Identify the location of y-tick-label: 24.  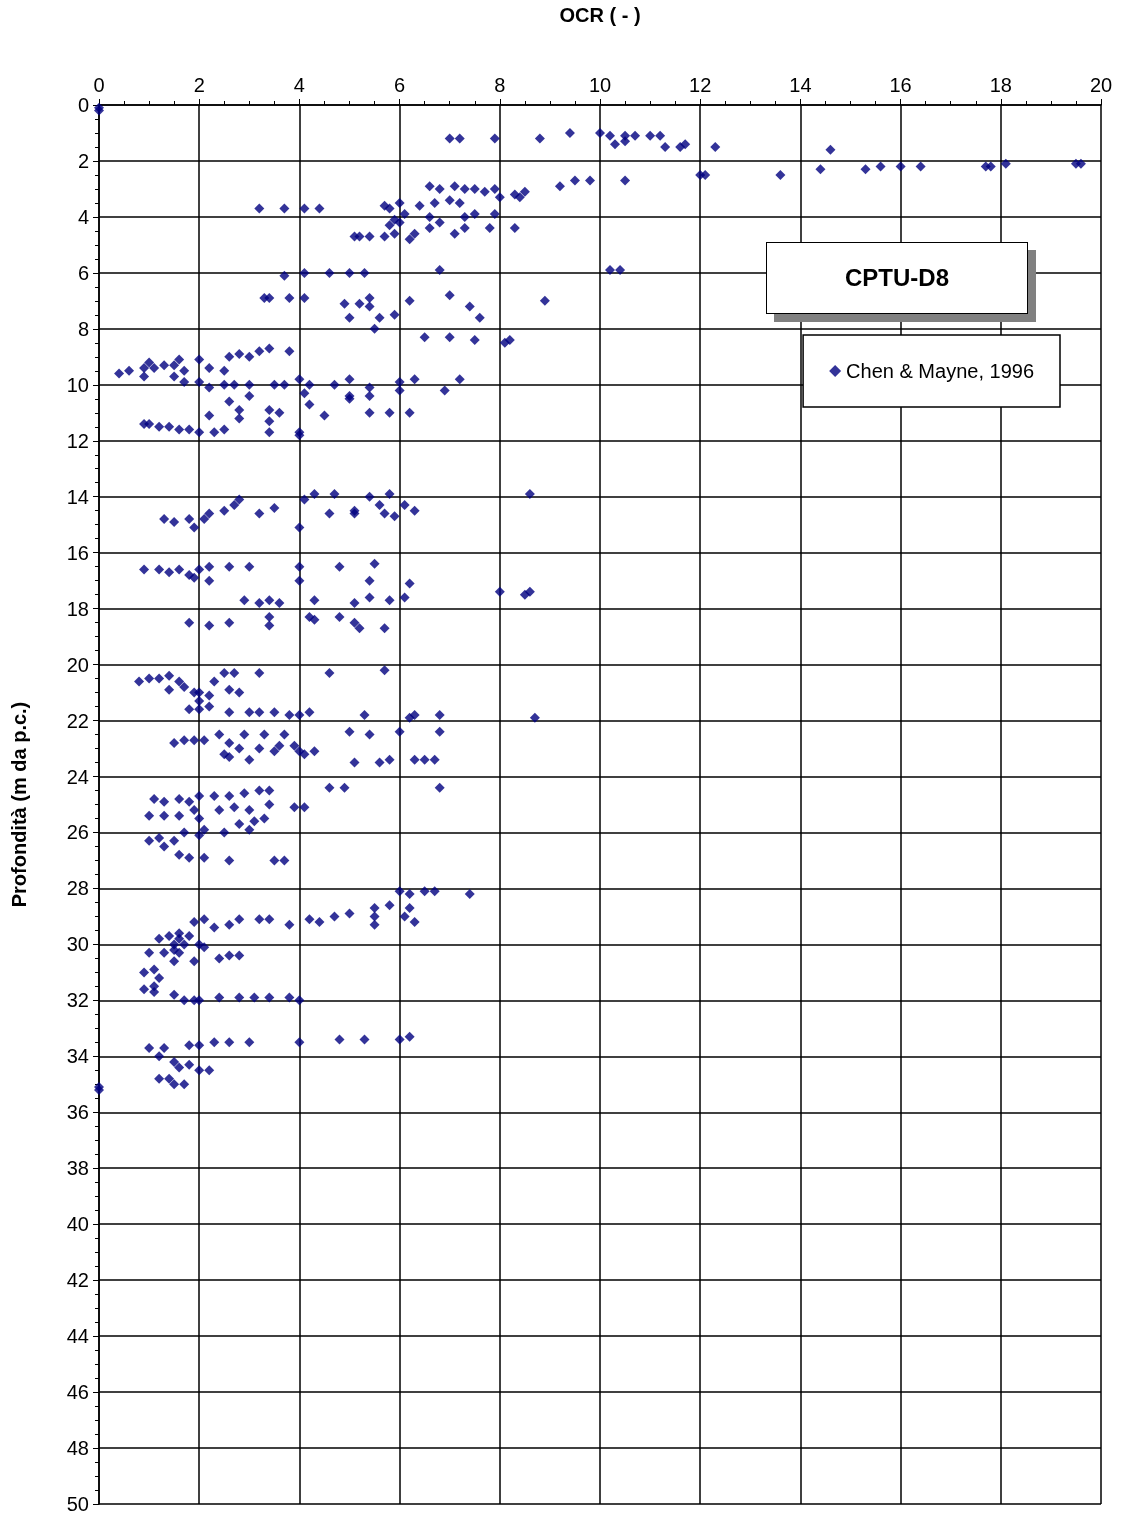
(77, 776).